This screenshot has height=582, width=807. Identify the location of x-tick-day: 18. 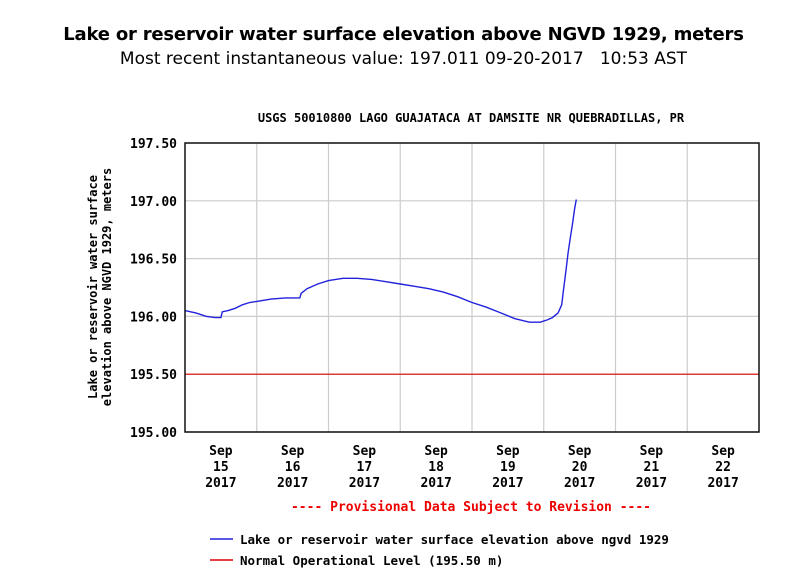
(436, 467).